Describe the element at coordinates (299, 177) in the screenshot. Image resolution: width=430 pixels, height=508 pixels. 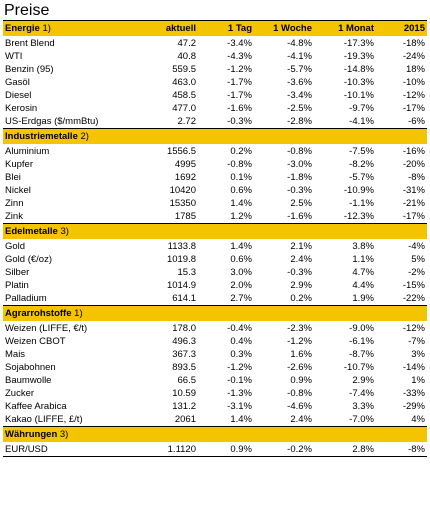
I see `cell-woche: -1.8%` at that location.